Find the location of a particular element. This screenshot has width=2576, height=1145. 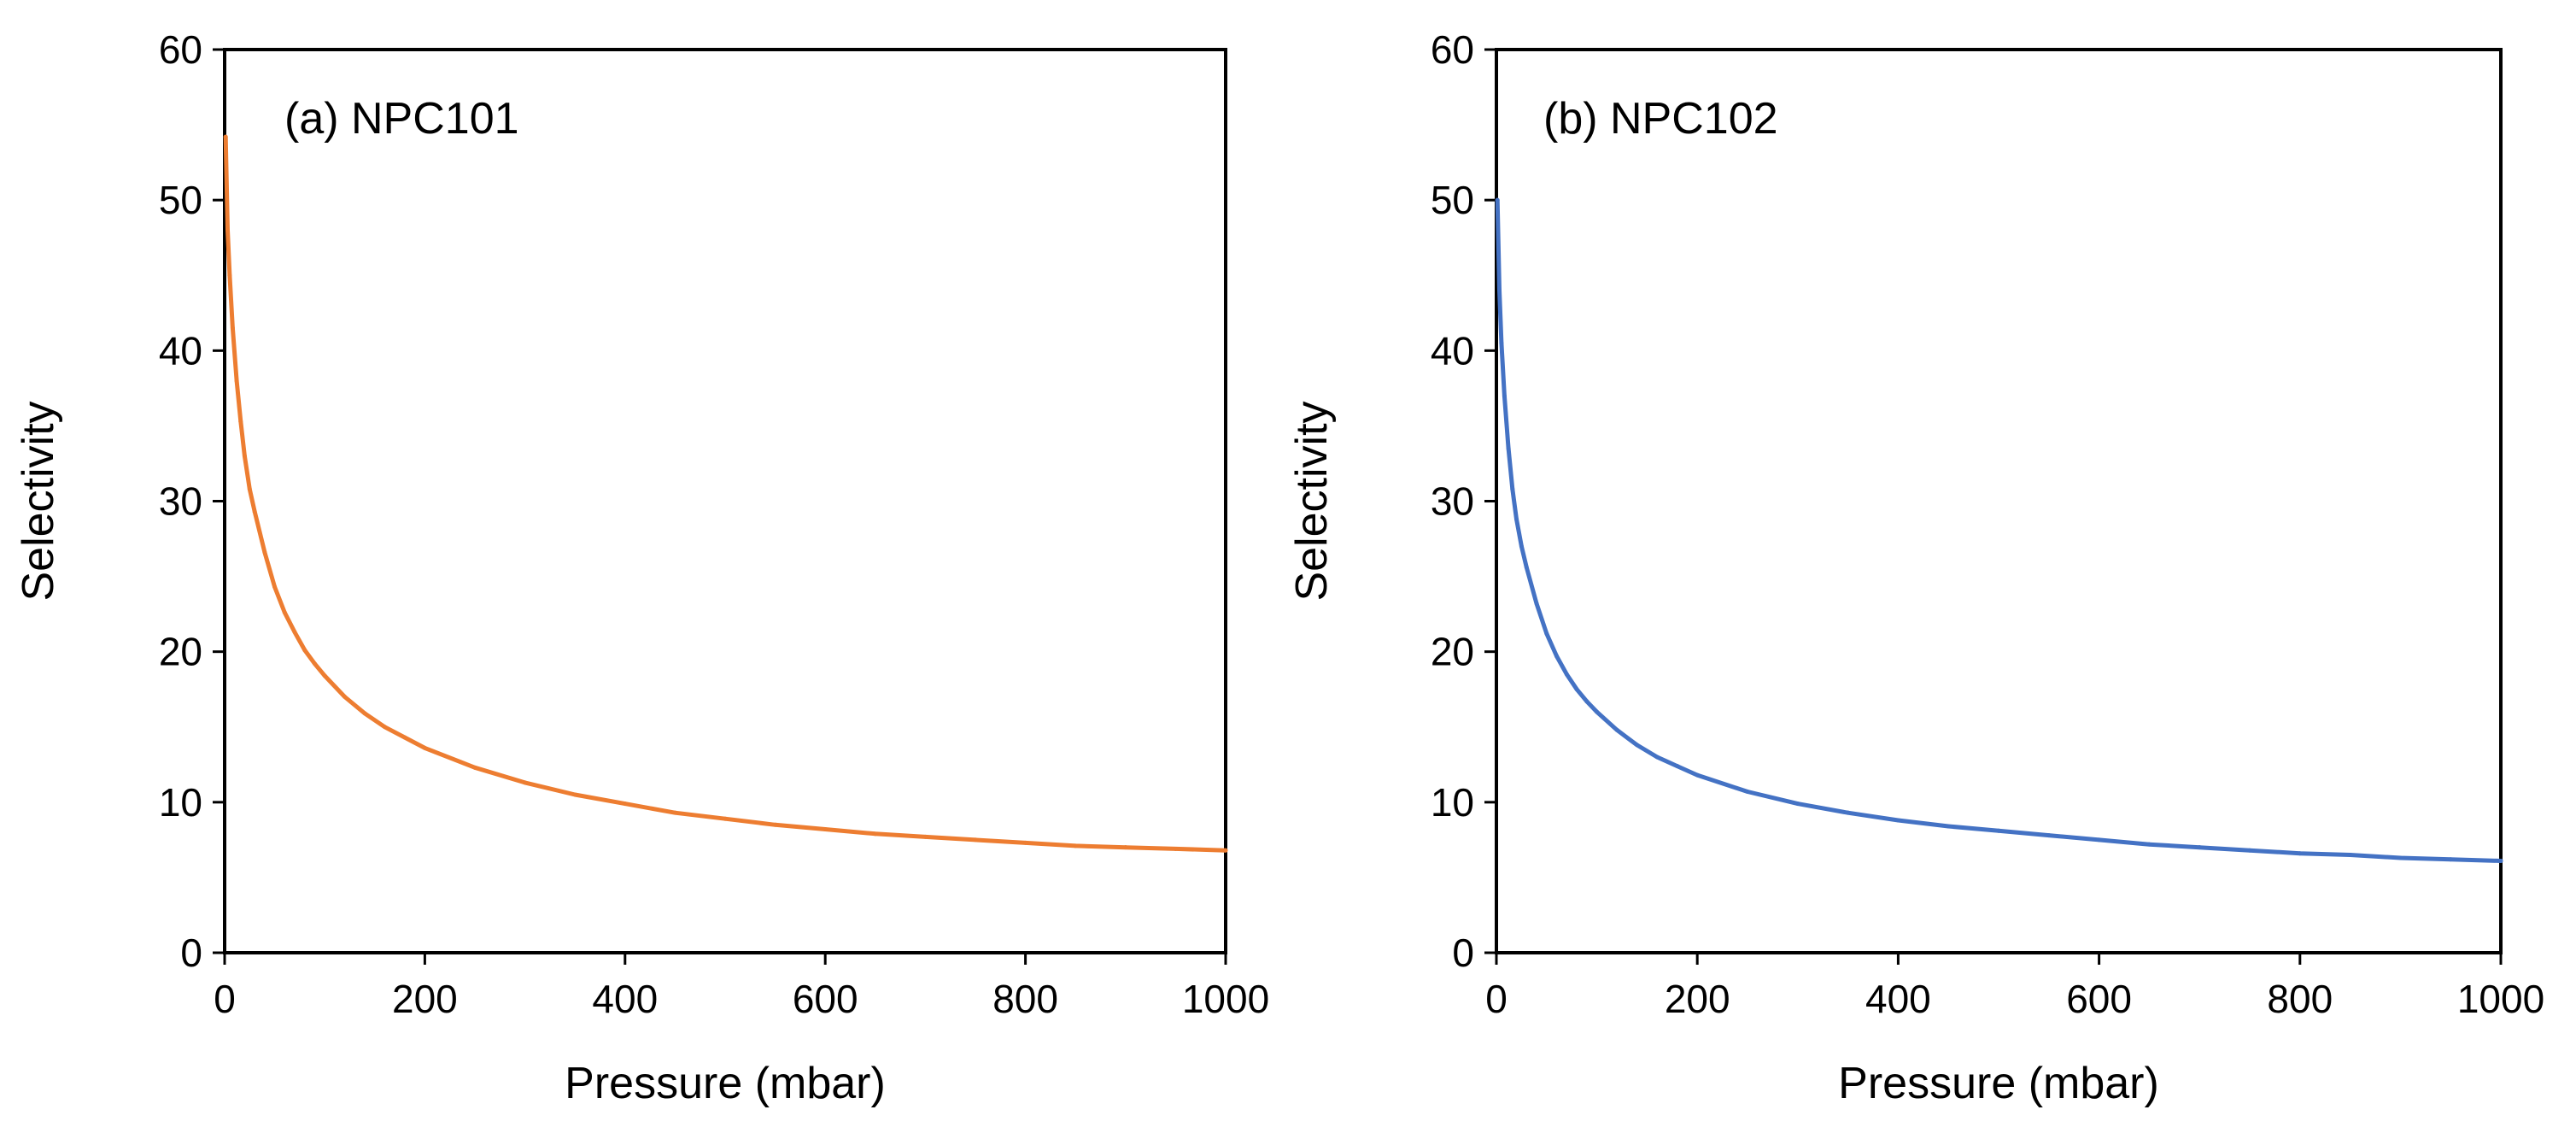

x-tick-label-a-4: 800 is located at coordinates (1025, 999).